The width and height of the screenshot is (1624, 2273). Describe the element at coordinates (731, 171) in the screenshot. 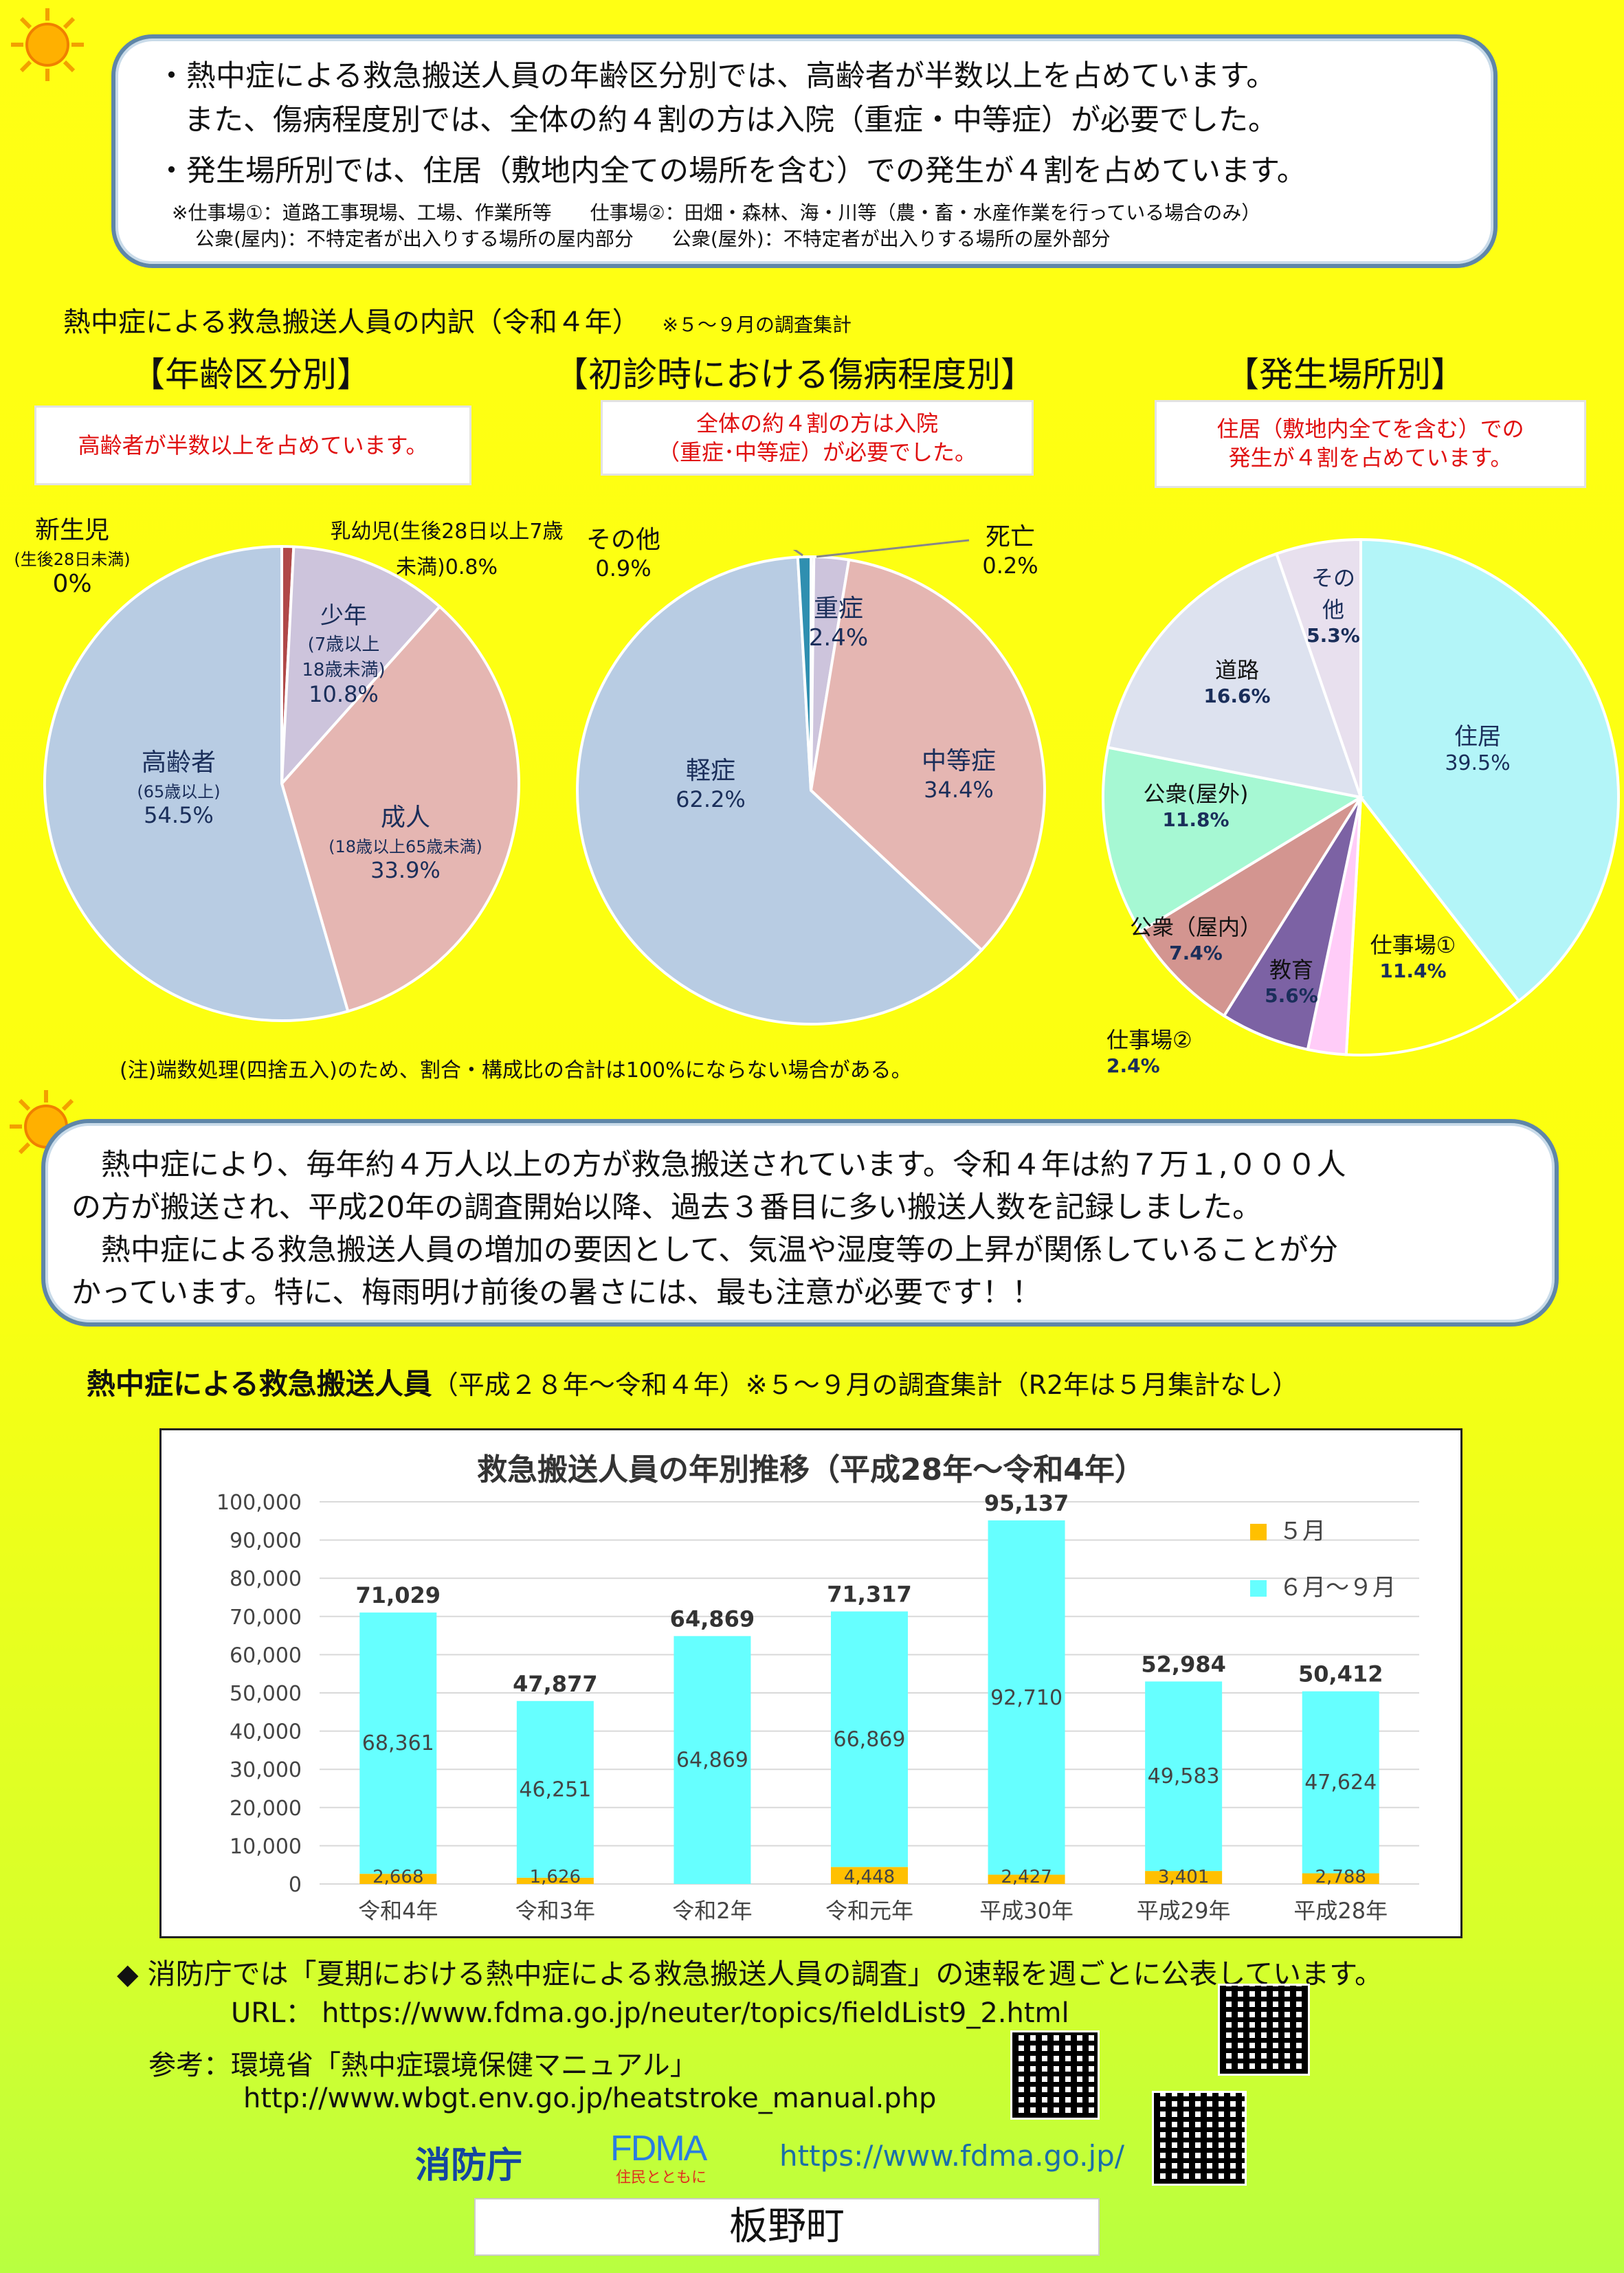

I see `summary-bullet-2: ・発生場所別では、住居（敷地内全ての場所を含む）での発生が４割を占めています。` at that location.